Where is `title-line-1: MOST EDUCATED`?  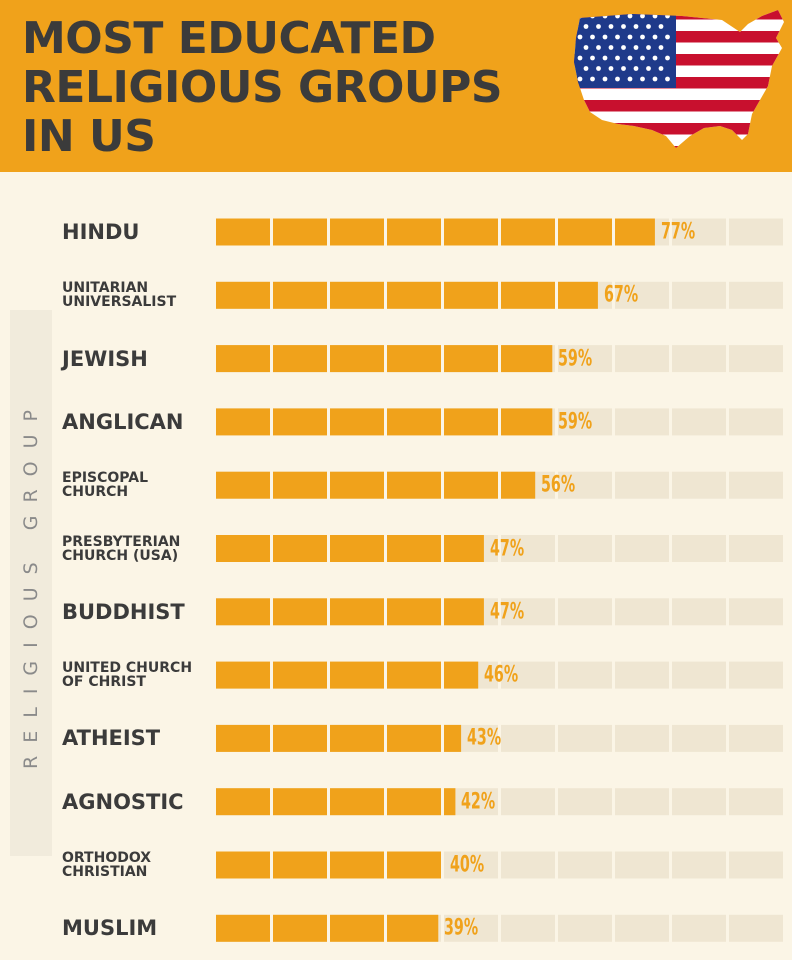
title-line-1: MOST EDUCATED is located at coordinates (229, 38).